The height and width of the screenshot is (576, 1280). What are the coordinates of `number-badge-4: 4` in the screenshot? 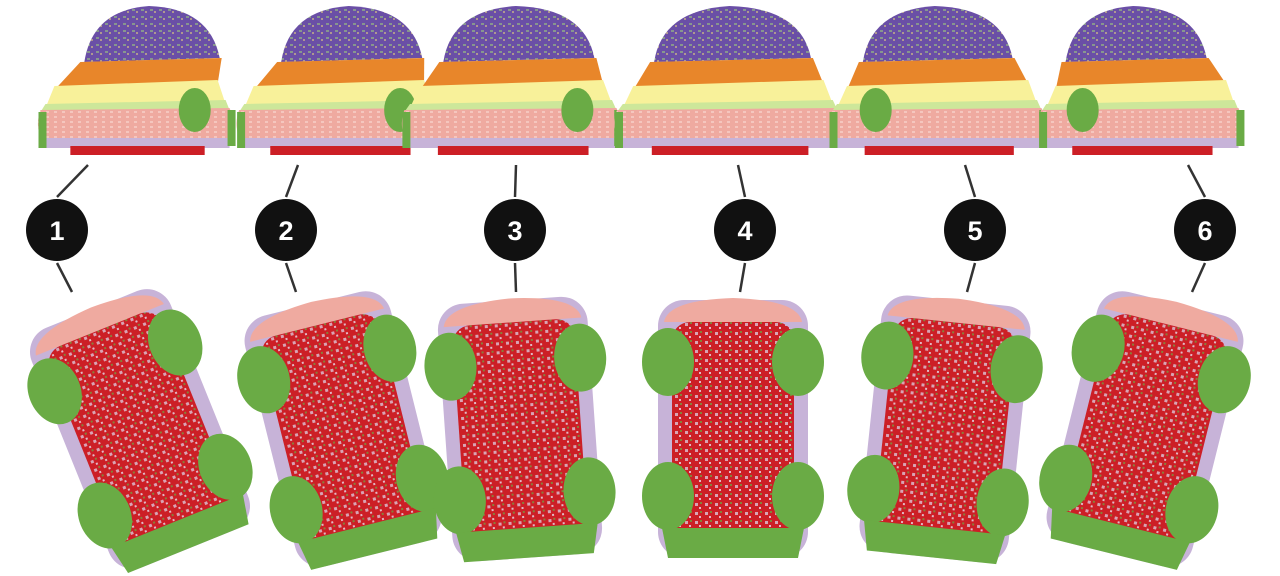 It's located at (745, 230).